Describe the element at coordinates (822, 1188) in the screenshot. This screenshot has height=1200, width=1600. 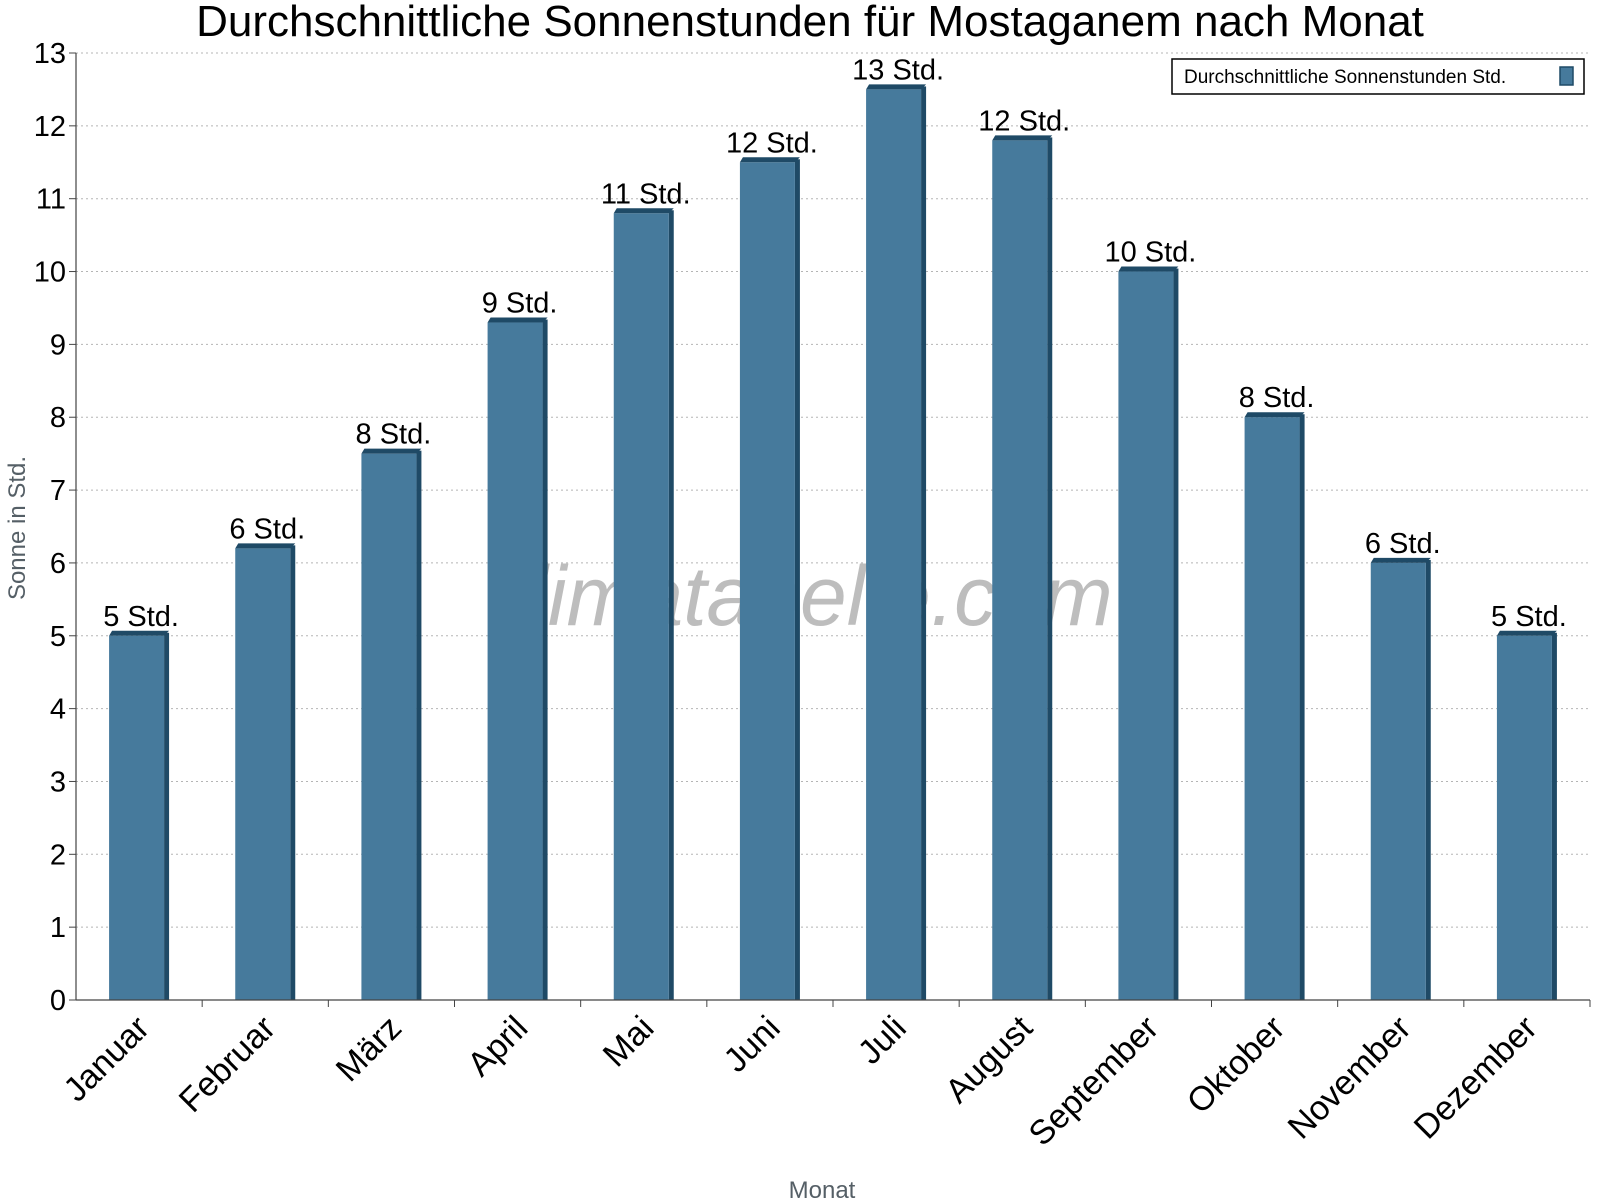
I see `x-axis-label: Monat` at that location.